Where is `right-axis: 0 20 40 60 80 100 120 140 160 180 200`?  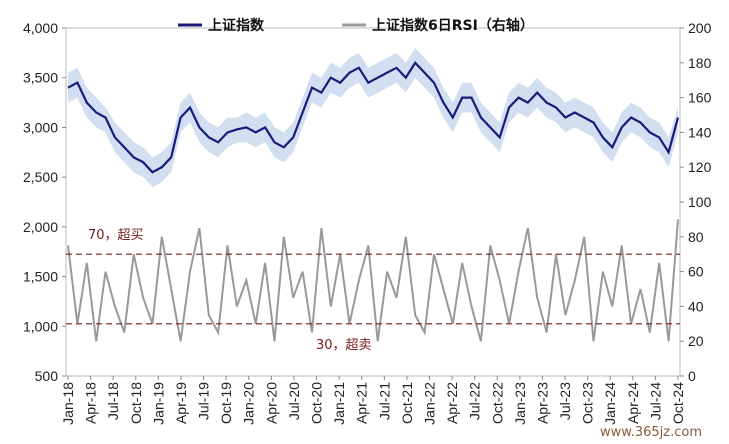
right-axis: 0 20 40 60 80 100 120 140 160 180 200 is located at coordinates (696, 202).